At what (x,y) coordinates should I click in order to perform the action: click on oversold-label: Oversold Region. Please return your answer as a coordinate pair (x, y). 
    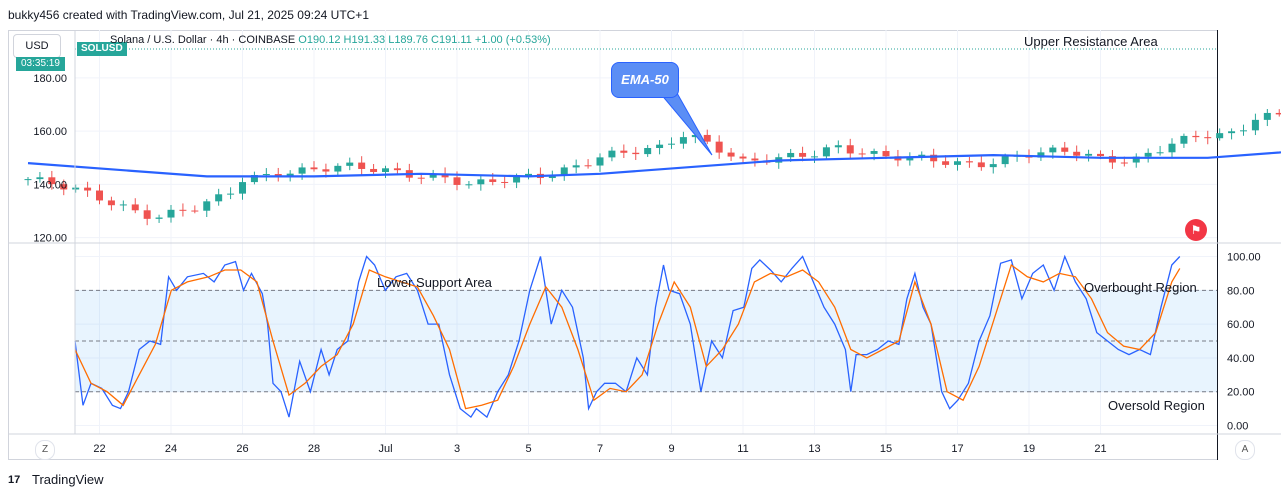
    Looking at the image, I should click on (1156, 405).